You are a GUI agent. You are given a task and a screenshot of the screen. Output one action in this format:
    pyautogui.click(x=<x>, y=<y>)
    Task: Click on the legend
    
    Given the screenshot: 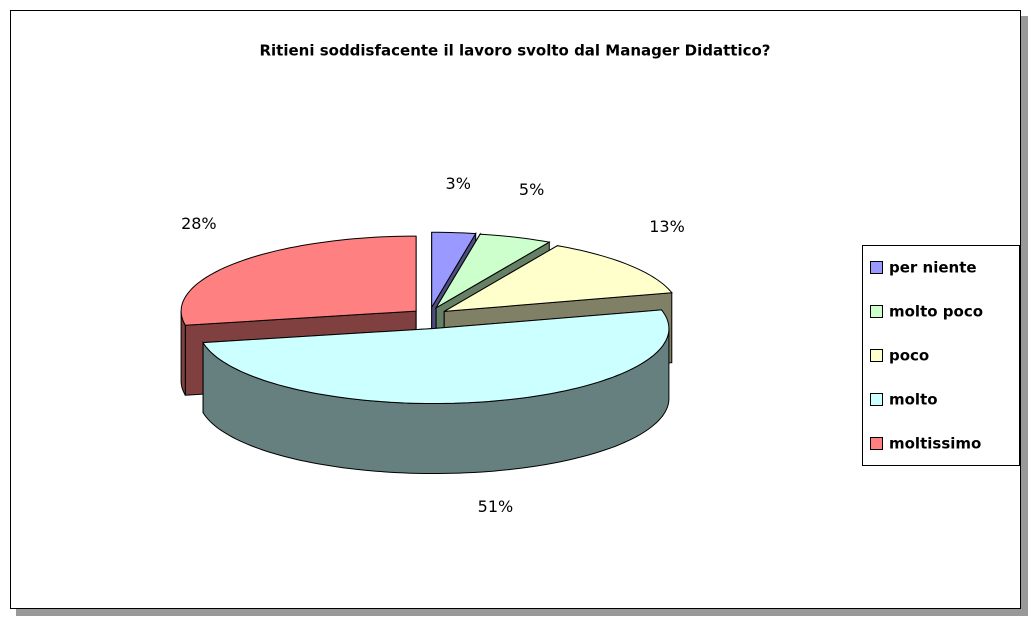 What is the action you would take?
    pyautogui.click(x=941, y=355)
    